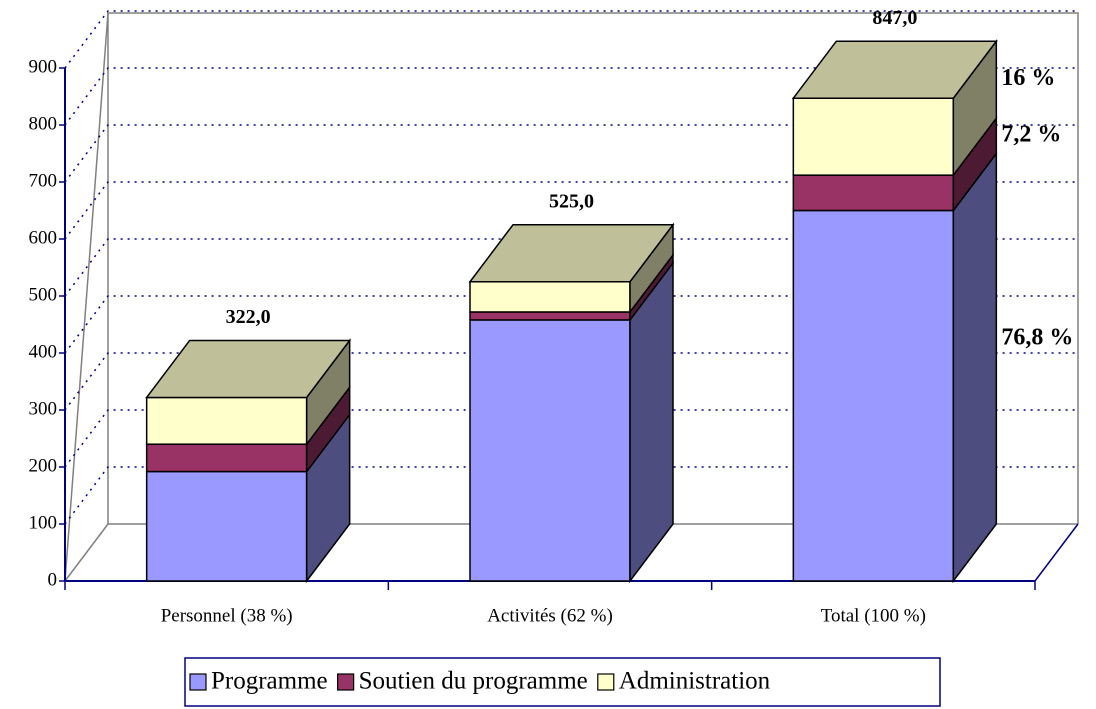 This screenshot has width=1096, height=709. I want to click on total-label: 847,0, so click(894, 18).